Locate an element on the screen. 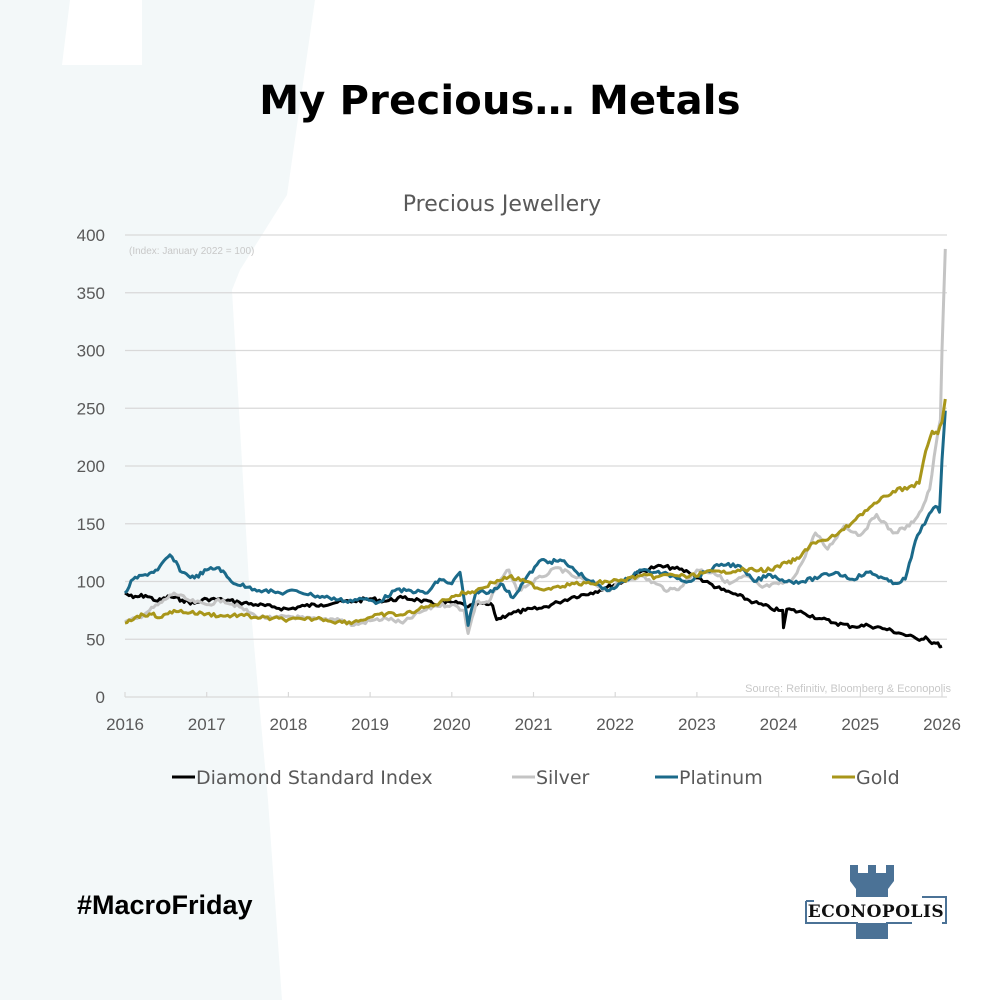 The height and width of the screenshot is (1000, 1000). background-notch is located at coordinates (102, 32).